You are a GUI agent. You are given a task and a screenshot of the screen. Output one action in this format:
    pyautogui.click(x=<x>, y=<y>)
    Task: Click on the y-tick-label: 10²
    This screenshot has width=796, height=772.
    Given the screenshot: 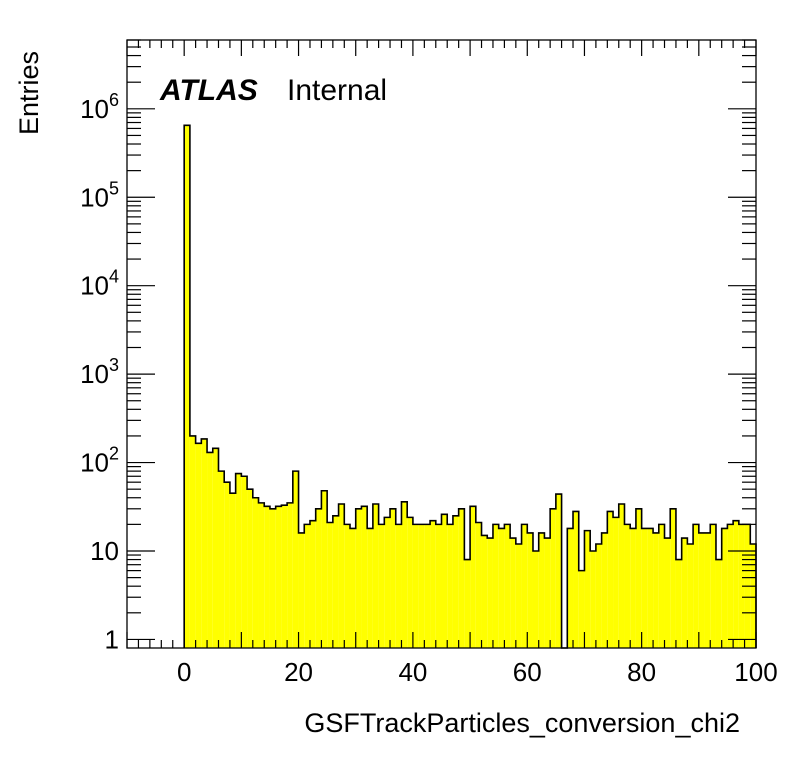 What is the action you would take?
    pyautogui.click(x=99, y=461)
    